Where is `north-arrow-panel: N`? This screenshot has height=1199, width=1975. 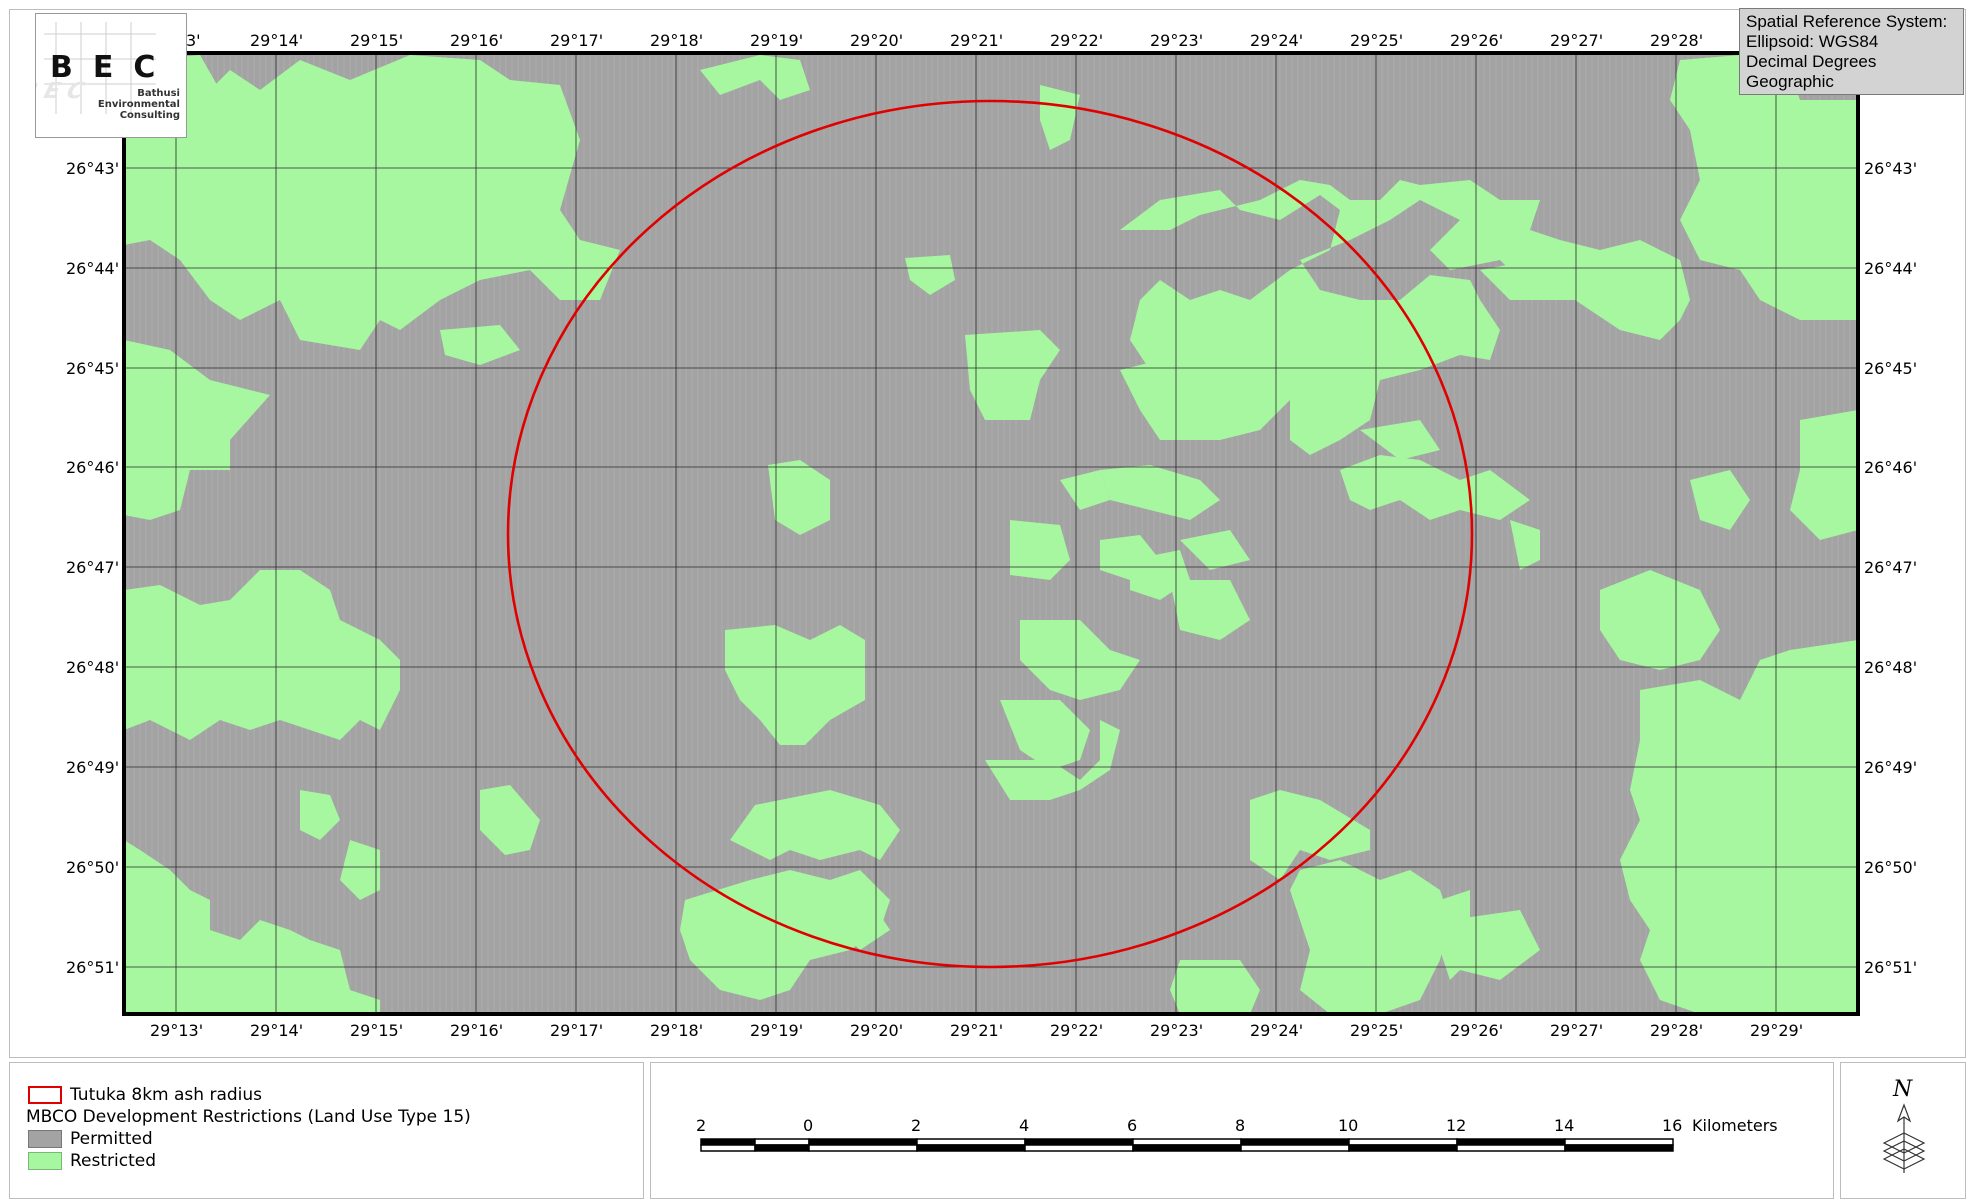 north-arrow-panel: N is located at coordinates (1903, 1130).